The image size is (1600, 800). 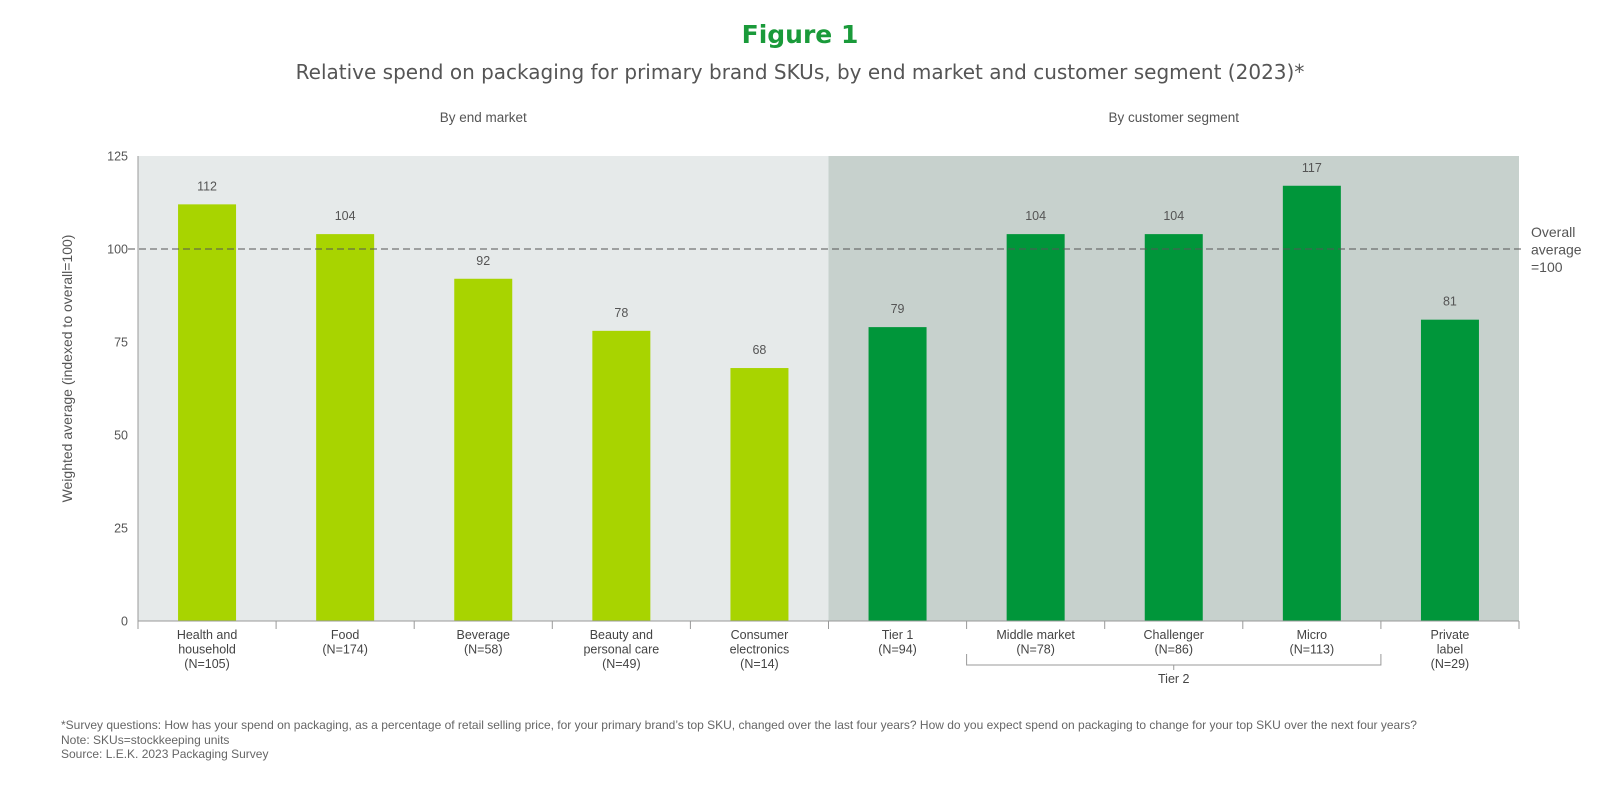 What do you see at coordinates (621, 664) in the screenshot?
I see `category-label: (N=49)` at bounding box center [621, 664].